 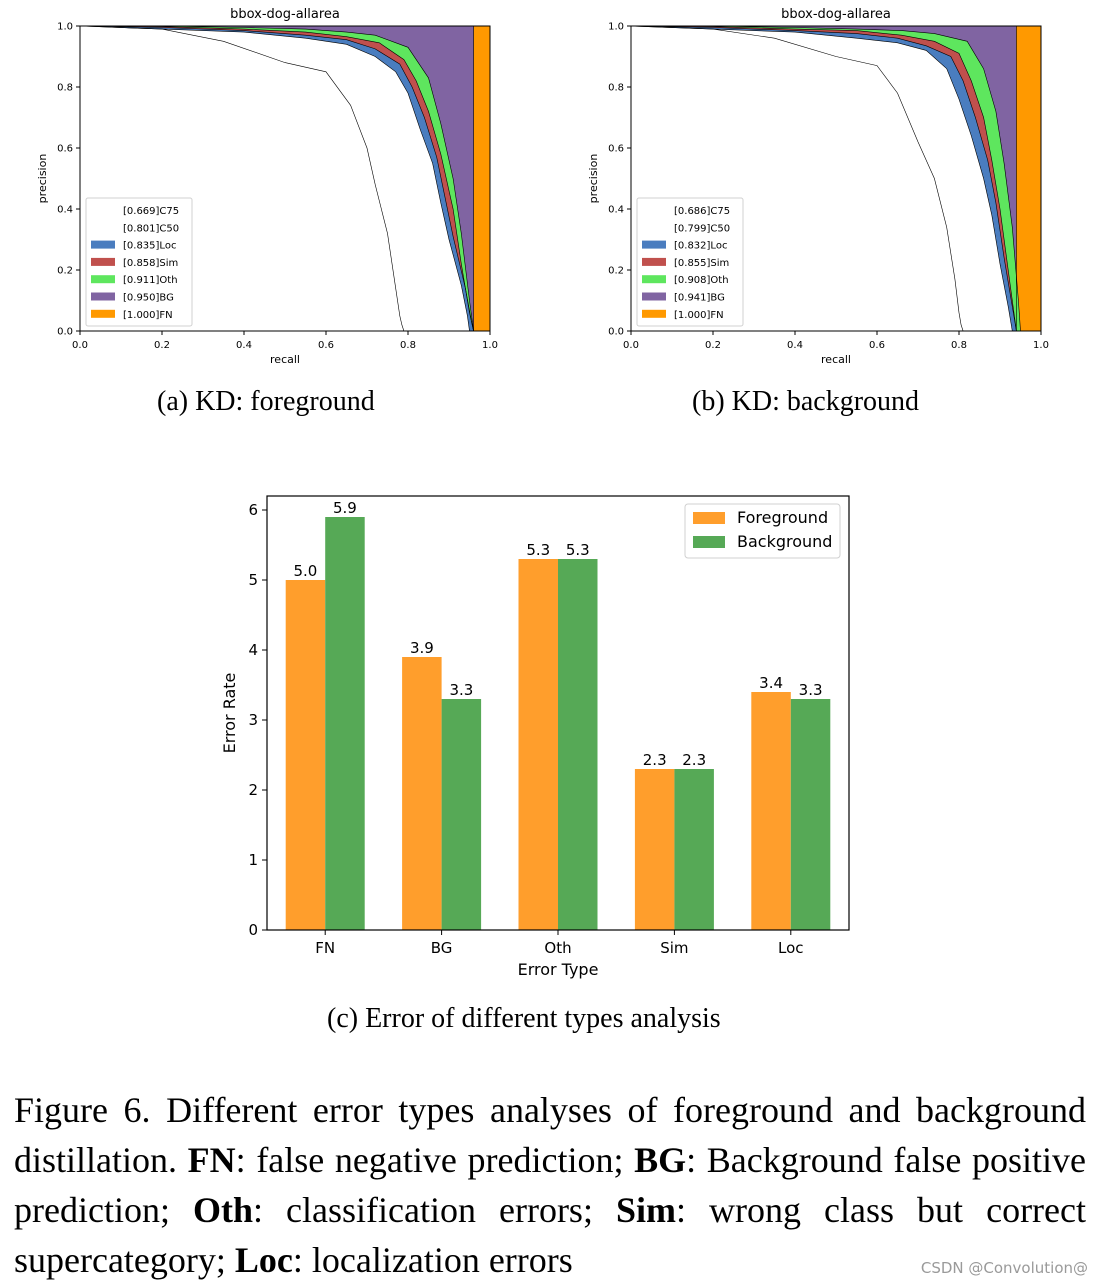 What do you see at coordinates (557, 948) in the screenshot?
I see `x-tick-label: Oth` at bounding box center [557, 948].